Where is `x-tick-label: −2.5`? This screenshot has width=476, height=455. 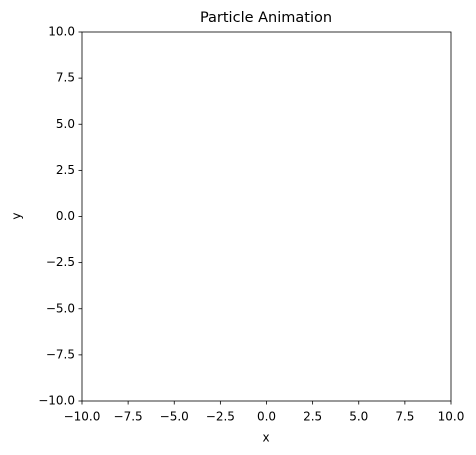 x-tick-label: −2.5 is located at coordinates (220, 417).